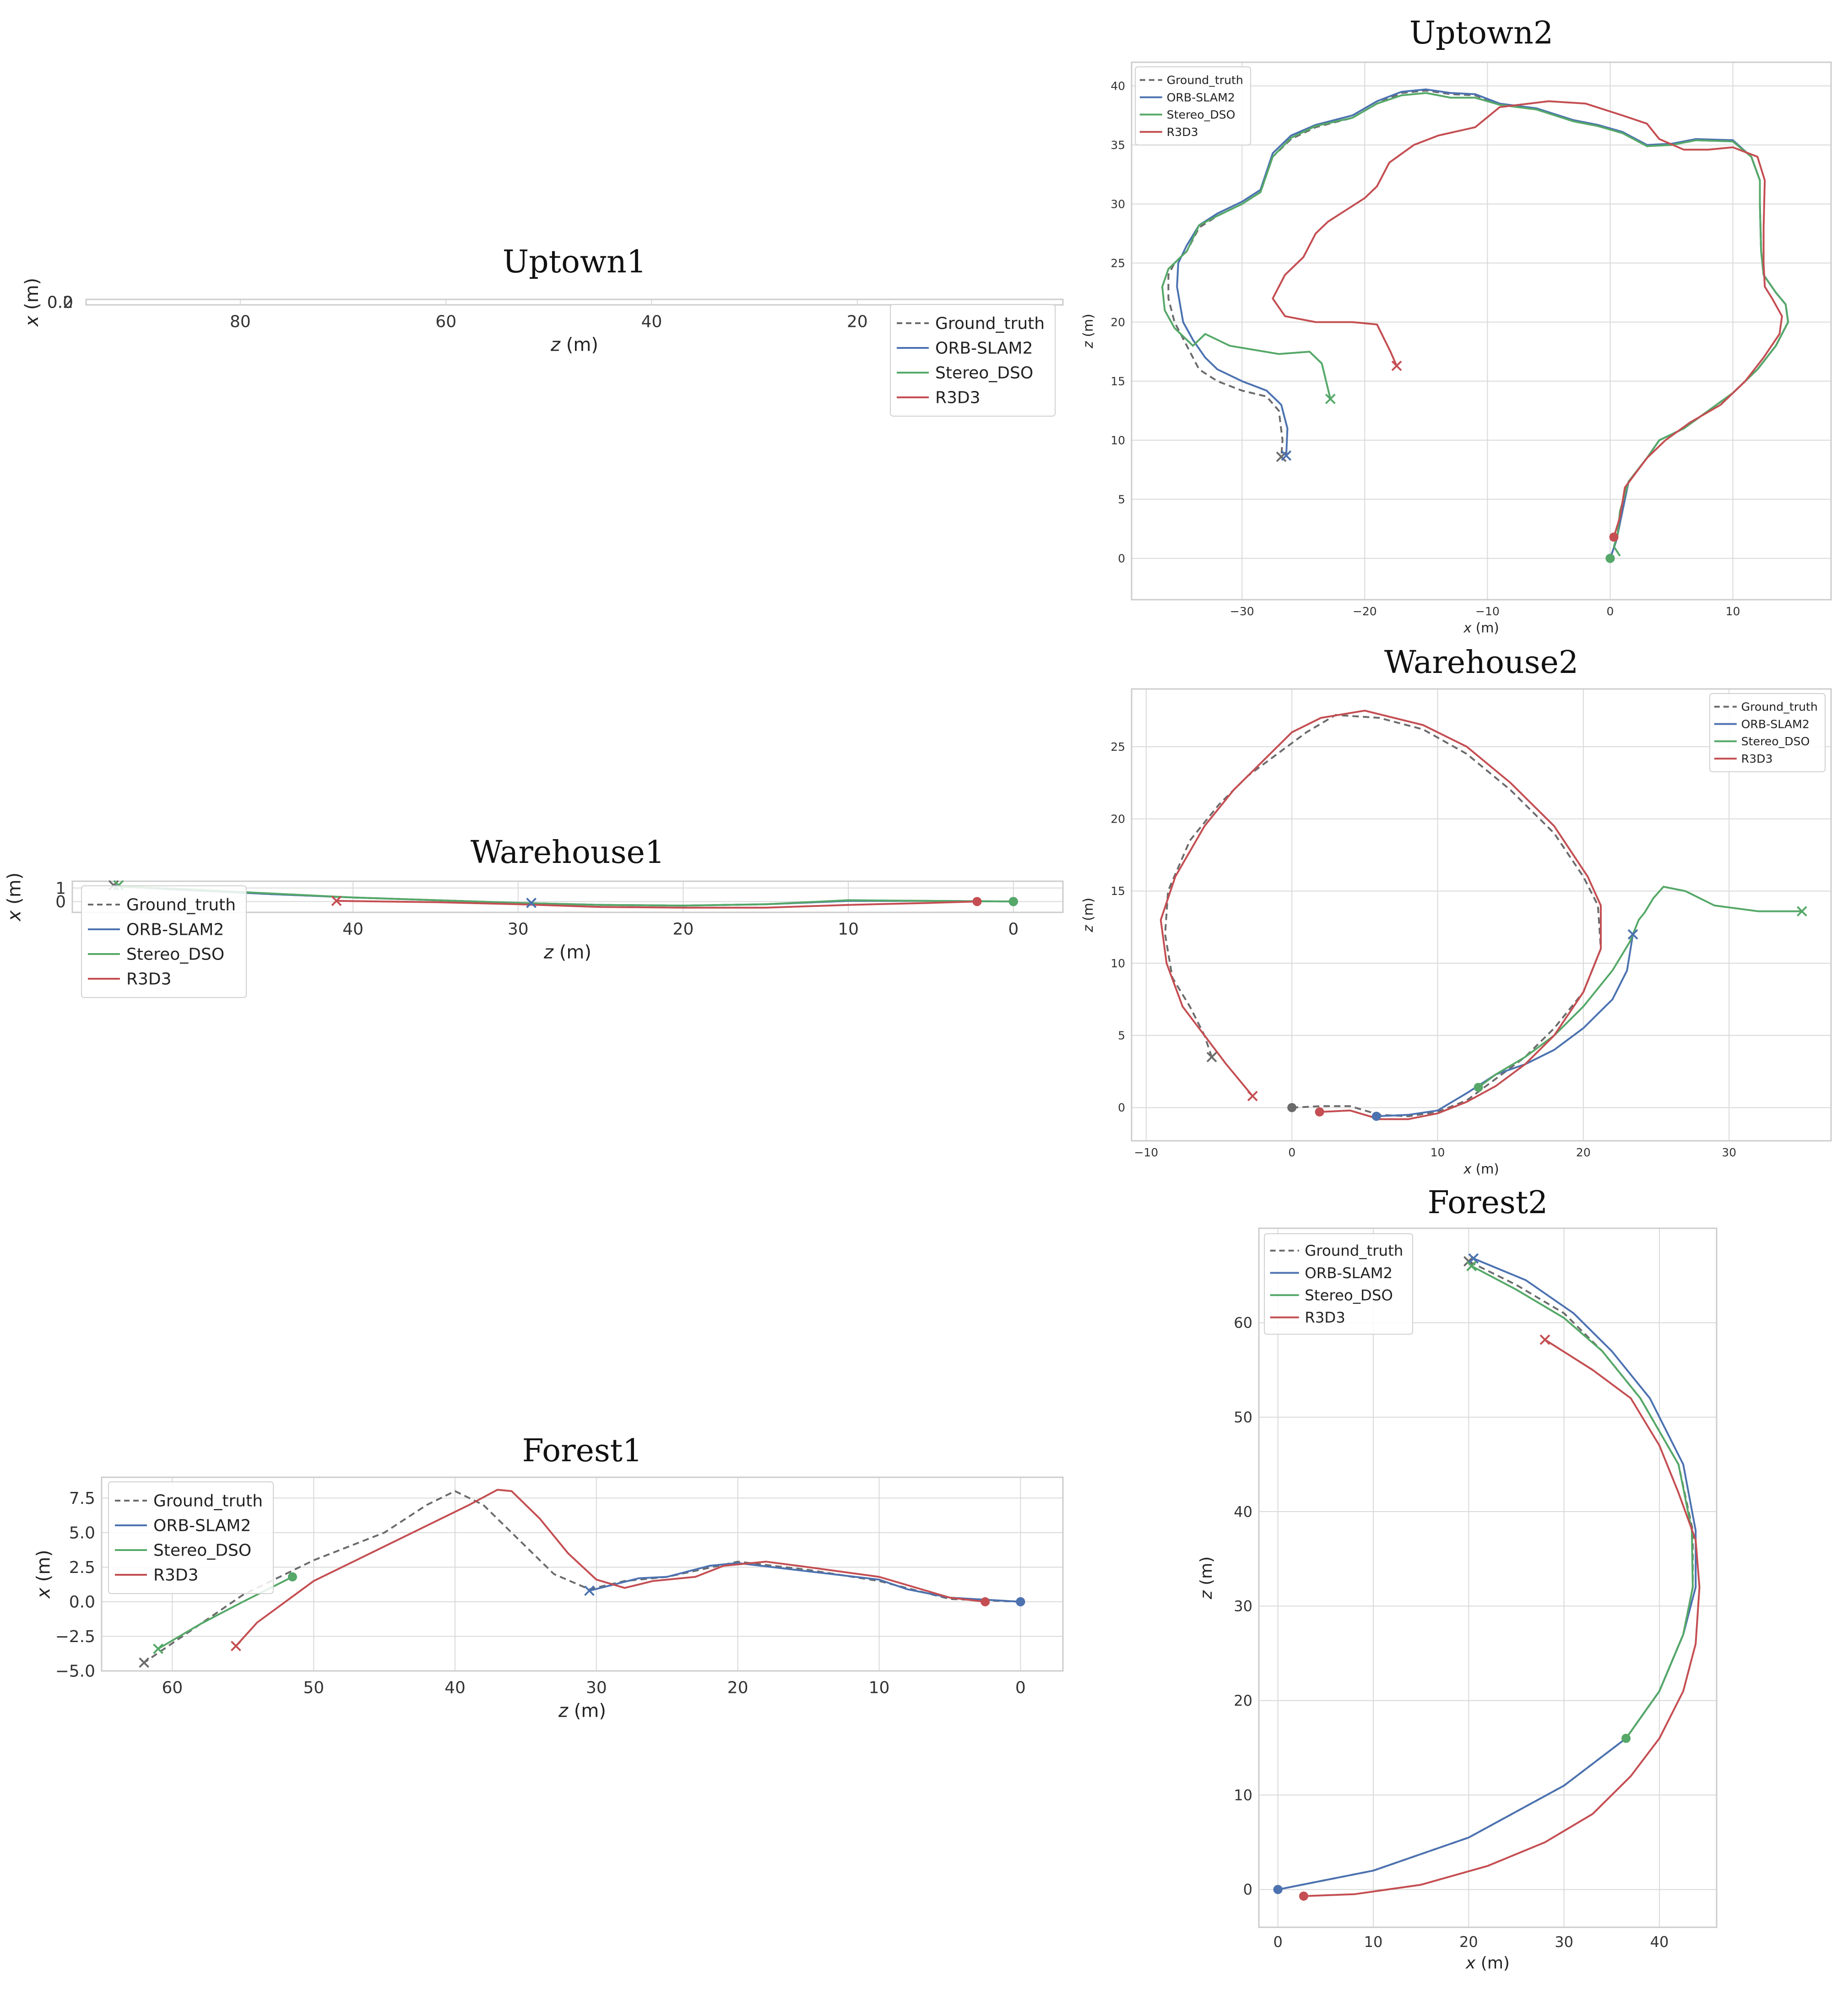 This screenshot has height=1990, width=1848. Describe the element at coordinates (1118, 145) in the screenshot. I see `uptown2-ytick-label: 35` at that location.